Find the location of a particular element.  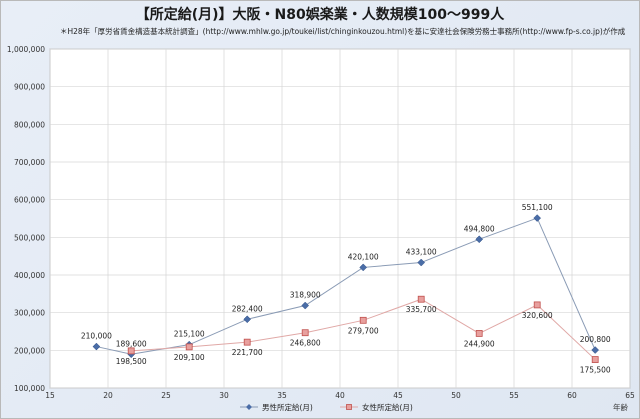

data-label: 551,100 is located at coordinates (537, 207).